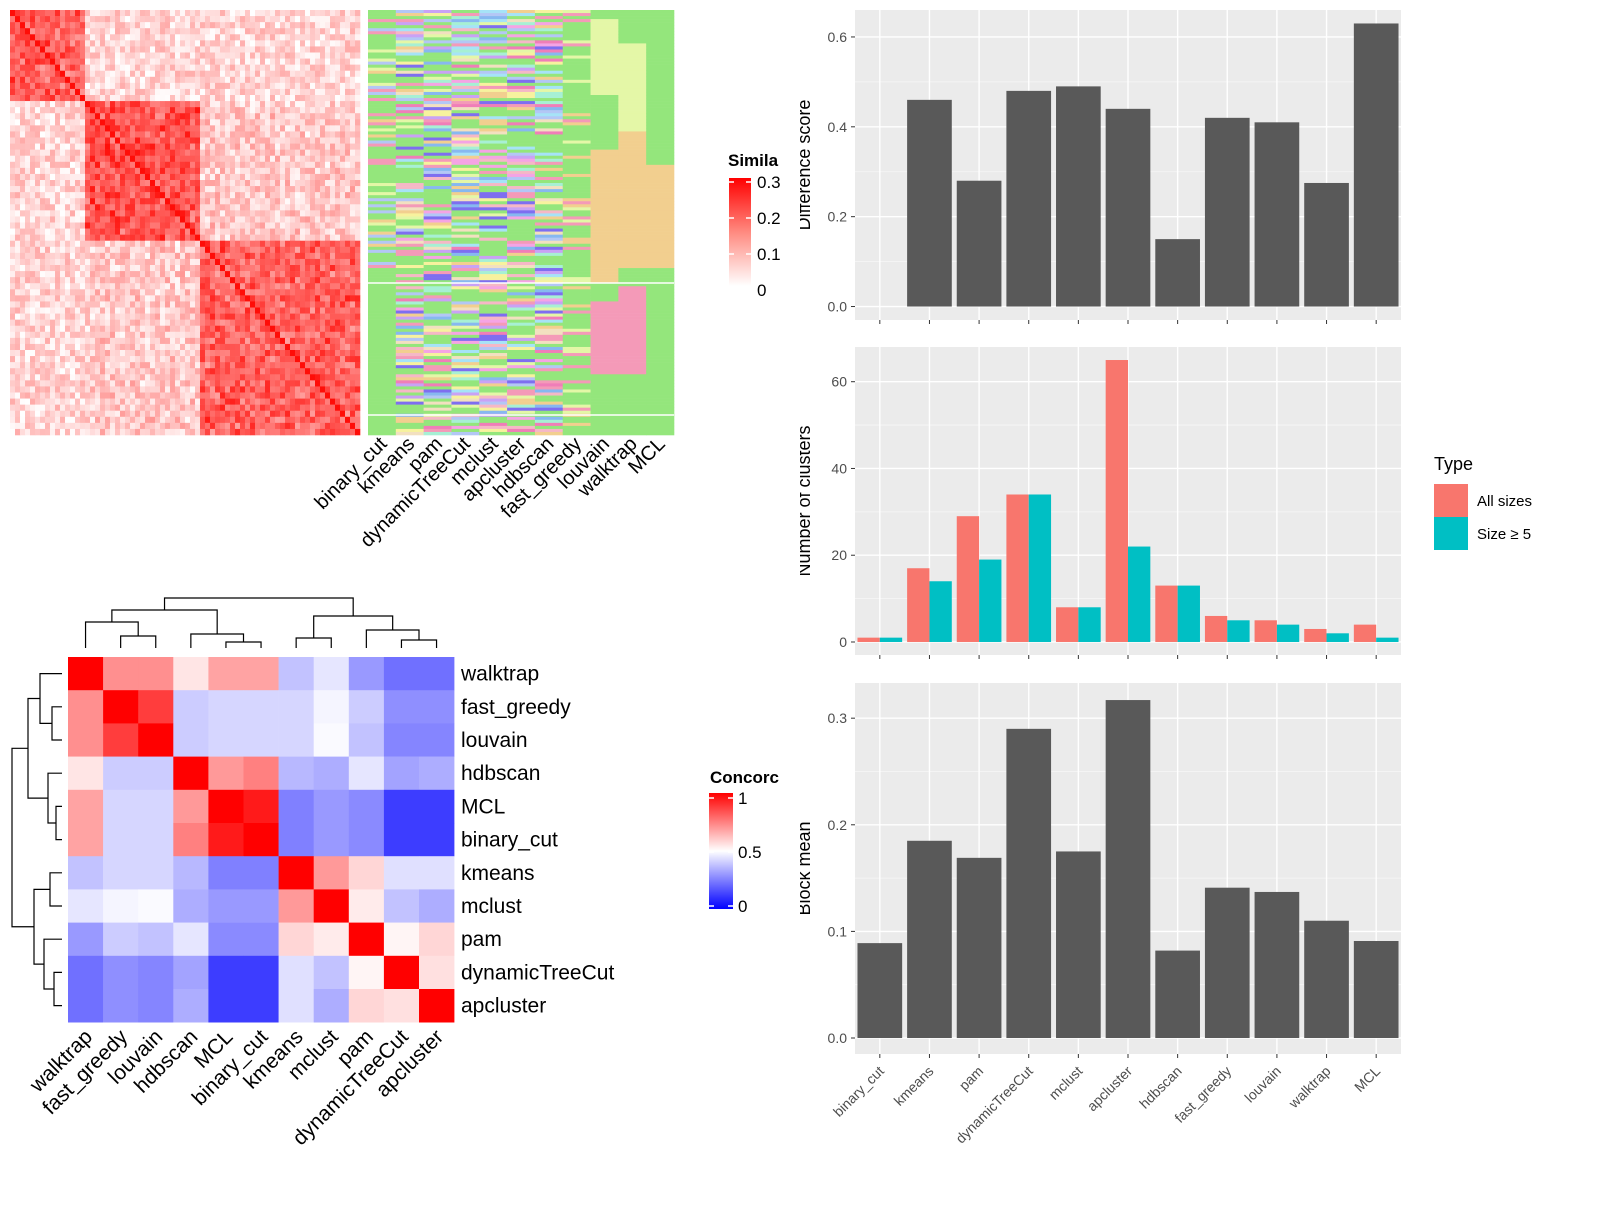 The width and height of the screenshot is (1600, 1205). What do you see at coordinates (382, 112) in the screenshot?
I see `cluster-label-cell` at bounding box center [382, 112].